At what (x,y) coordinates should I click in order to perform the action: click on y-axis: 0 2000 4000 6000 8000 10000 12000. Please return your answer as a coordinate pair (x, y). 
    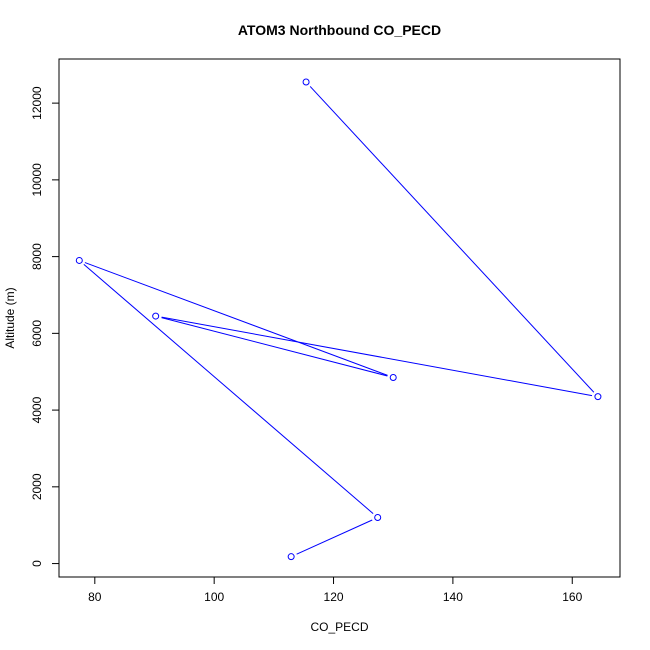
    Looking at the image, I should click on (45, 326).